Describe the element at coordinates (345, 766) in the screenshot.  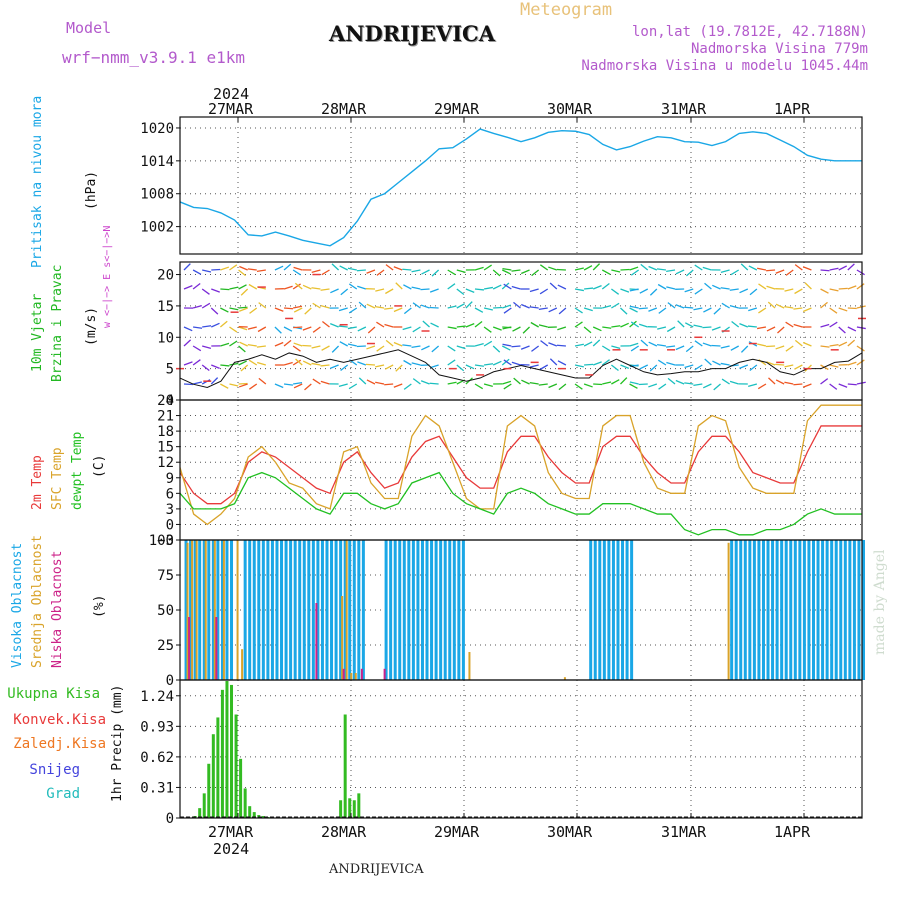
I see `total-precip-bar` at that location.